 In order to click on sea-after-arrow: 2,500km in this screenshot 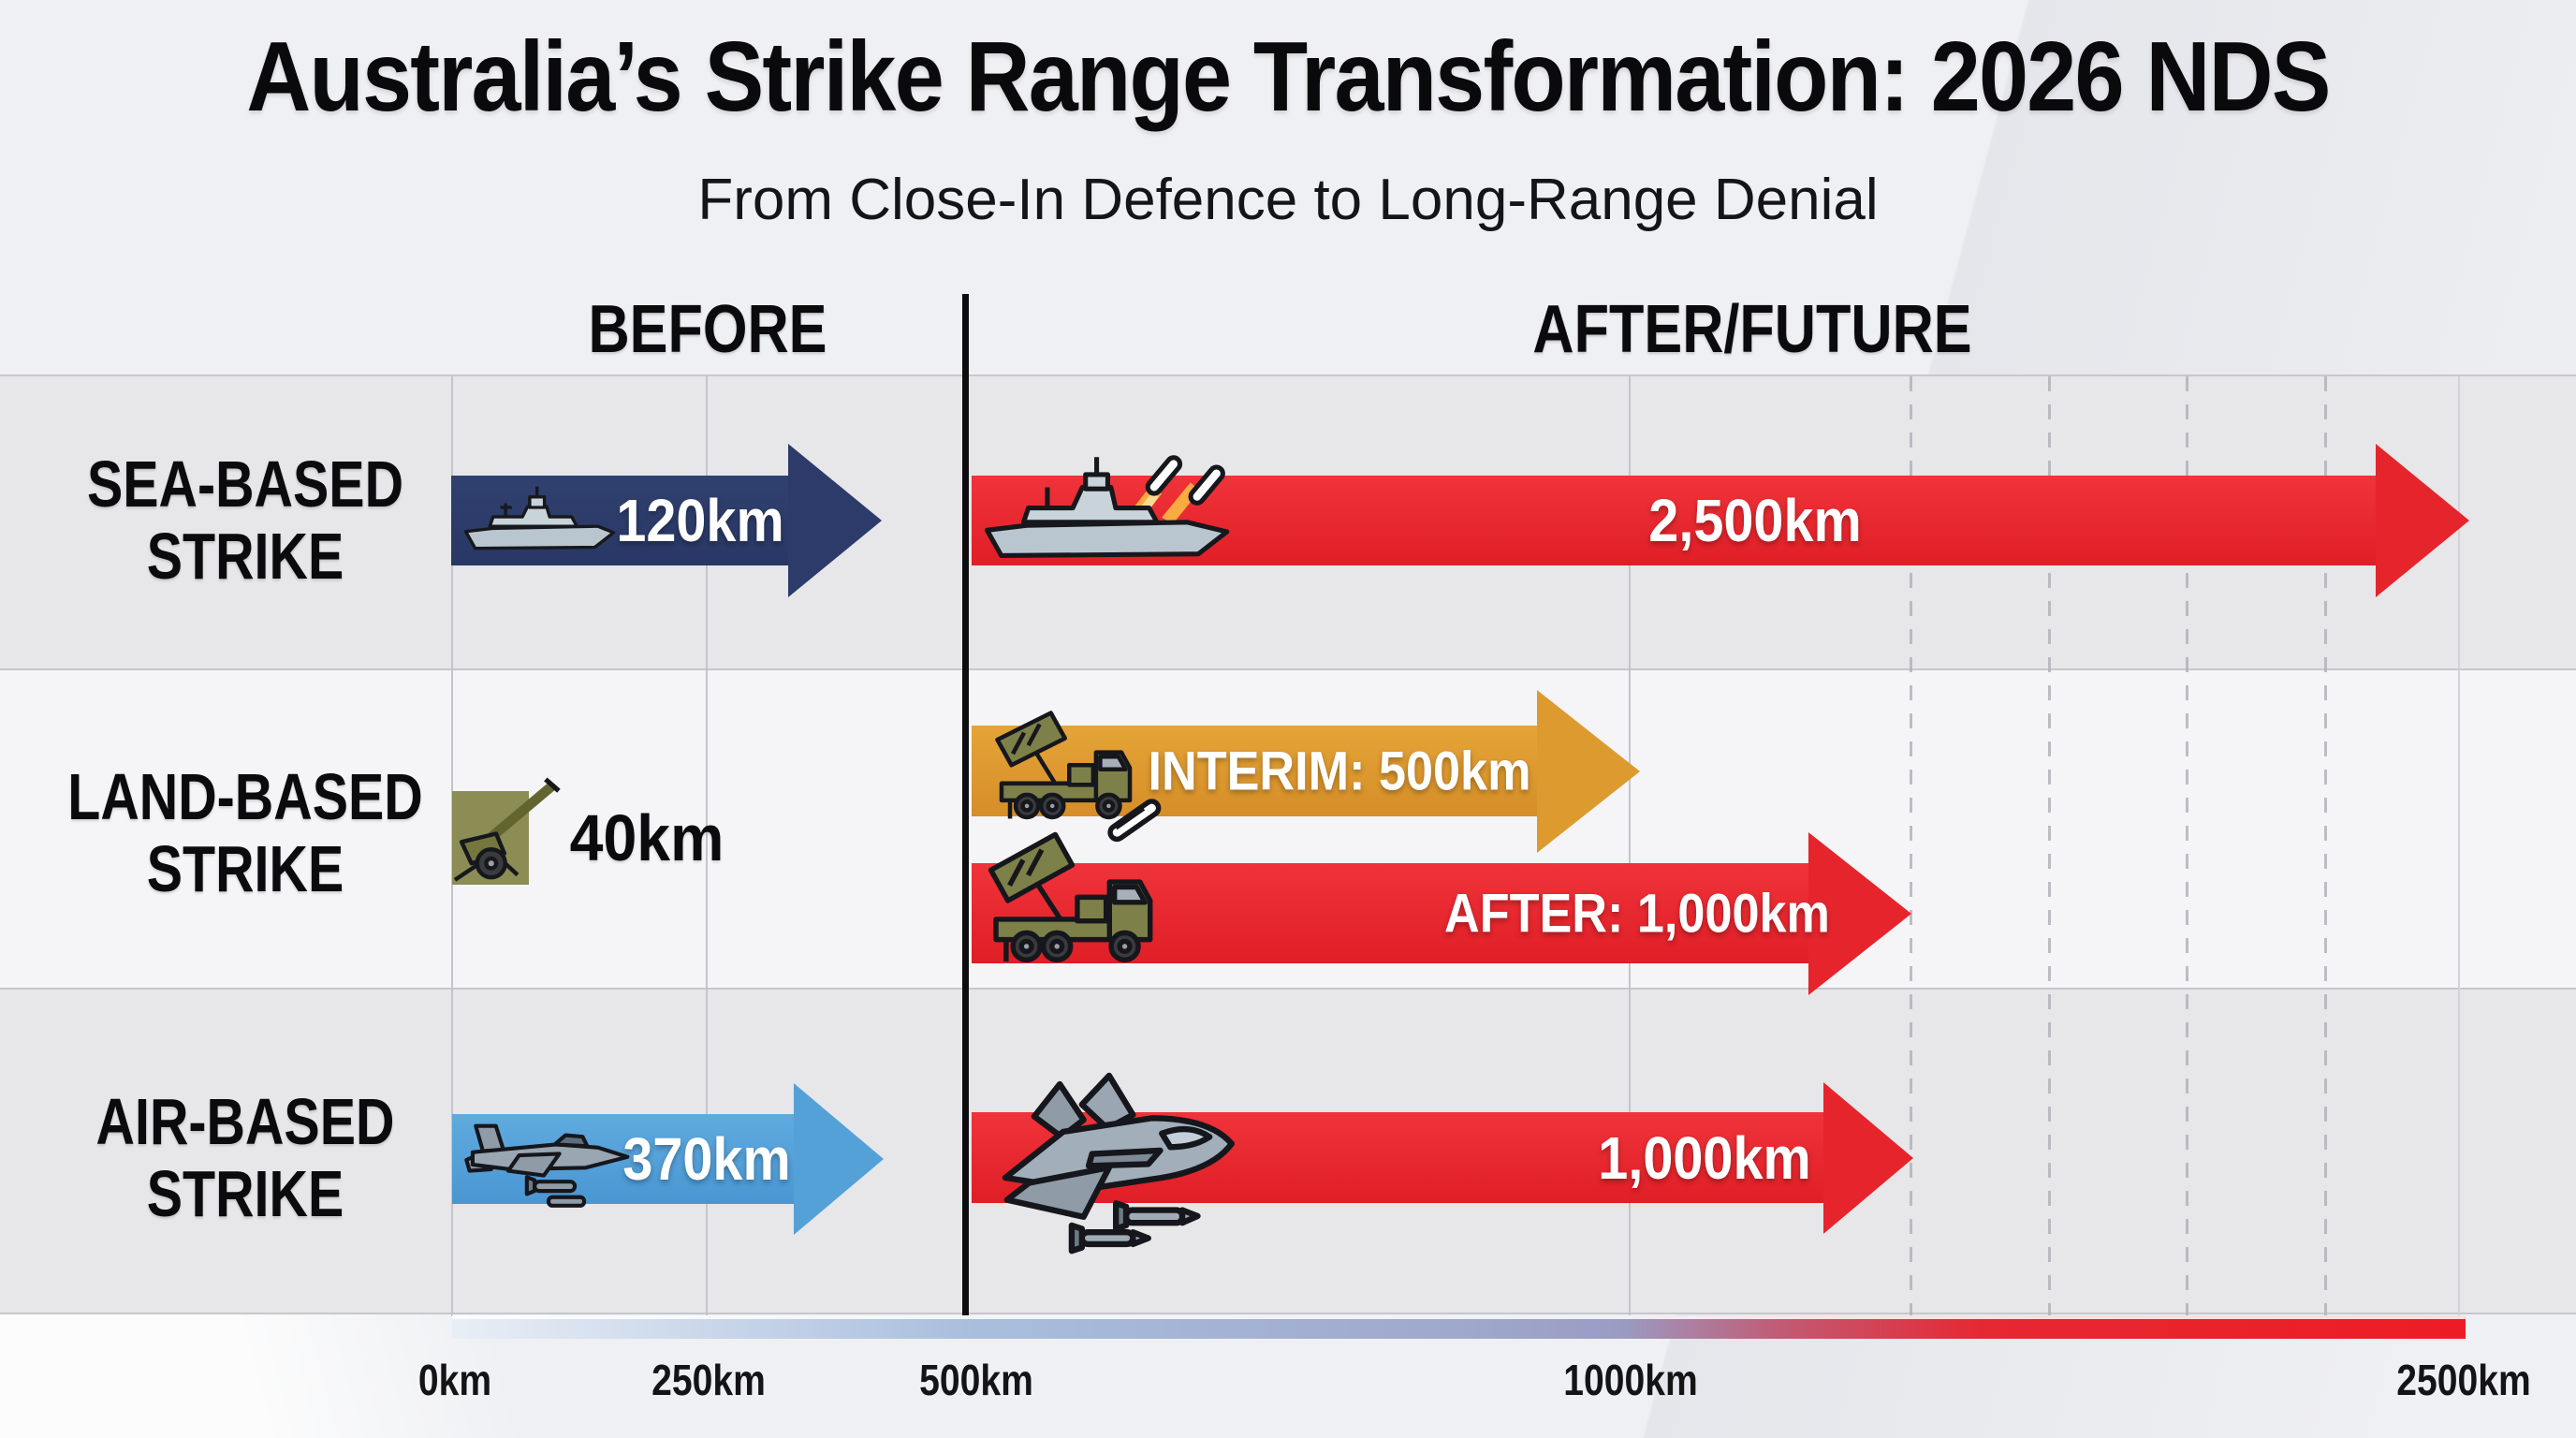, I will do `click(1674, 510)`.